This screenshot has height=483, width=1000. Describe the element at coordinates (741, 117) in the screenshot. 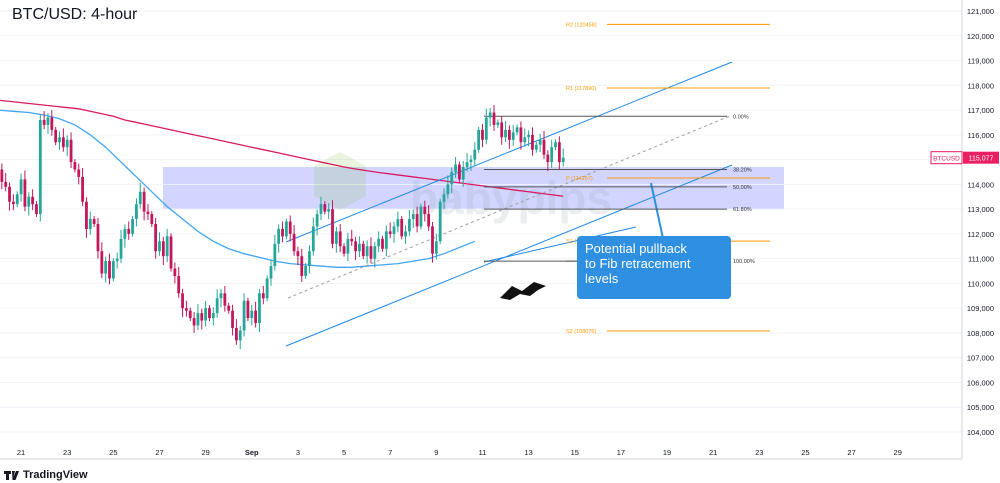

I see `fib-level-label: 0.00%` at that location.